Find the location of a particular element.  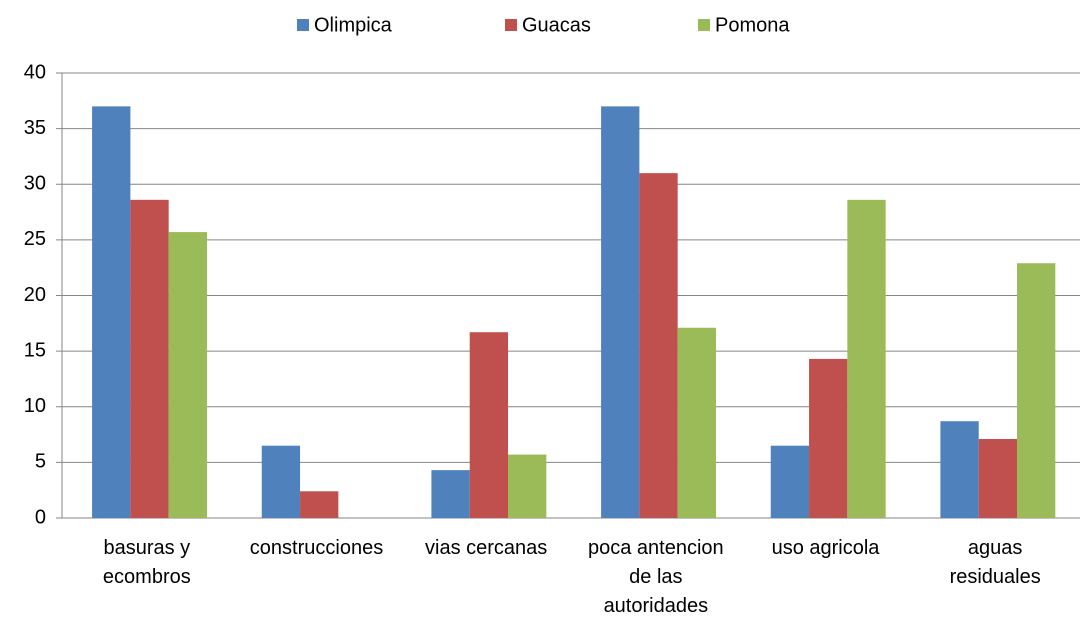

legend-label: Olimpica is located at coordinates (353, 25).